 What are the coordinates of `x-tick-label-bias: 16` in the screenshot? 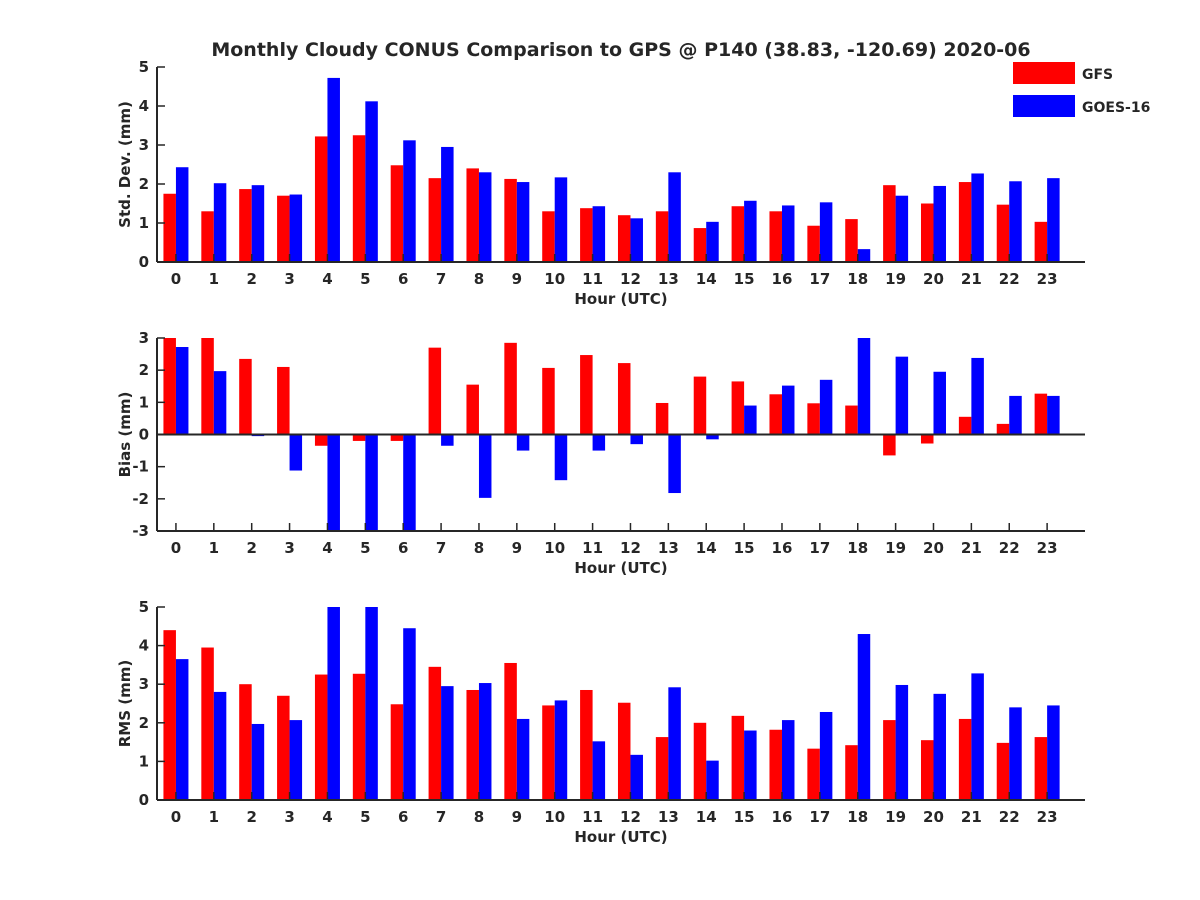 It's located at (782, 548).